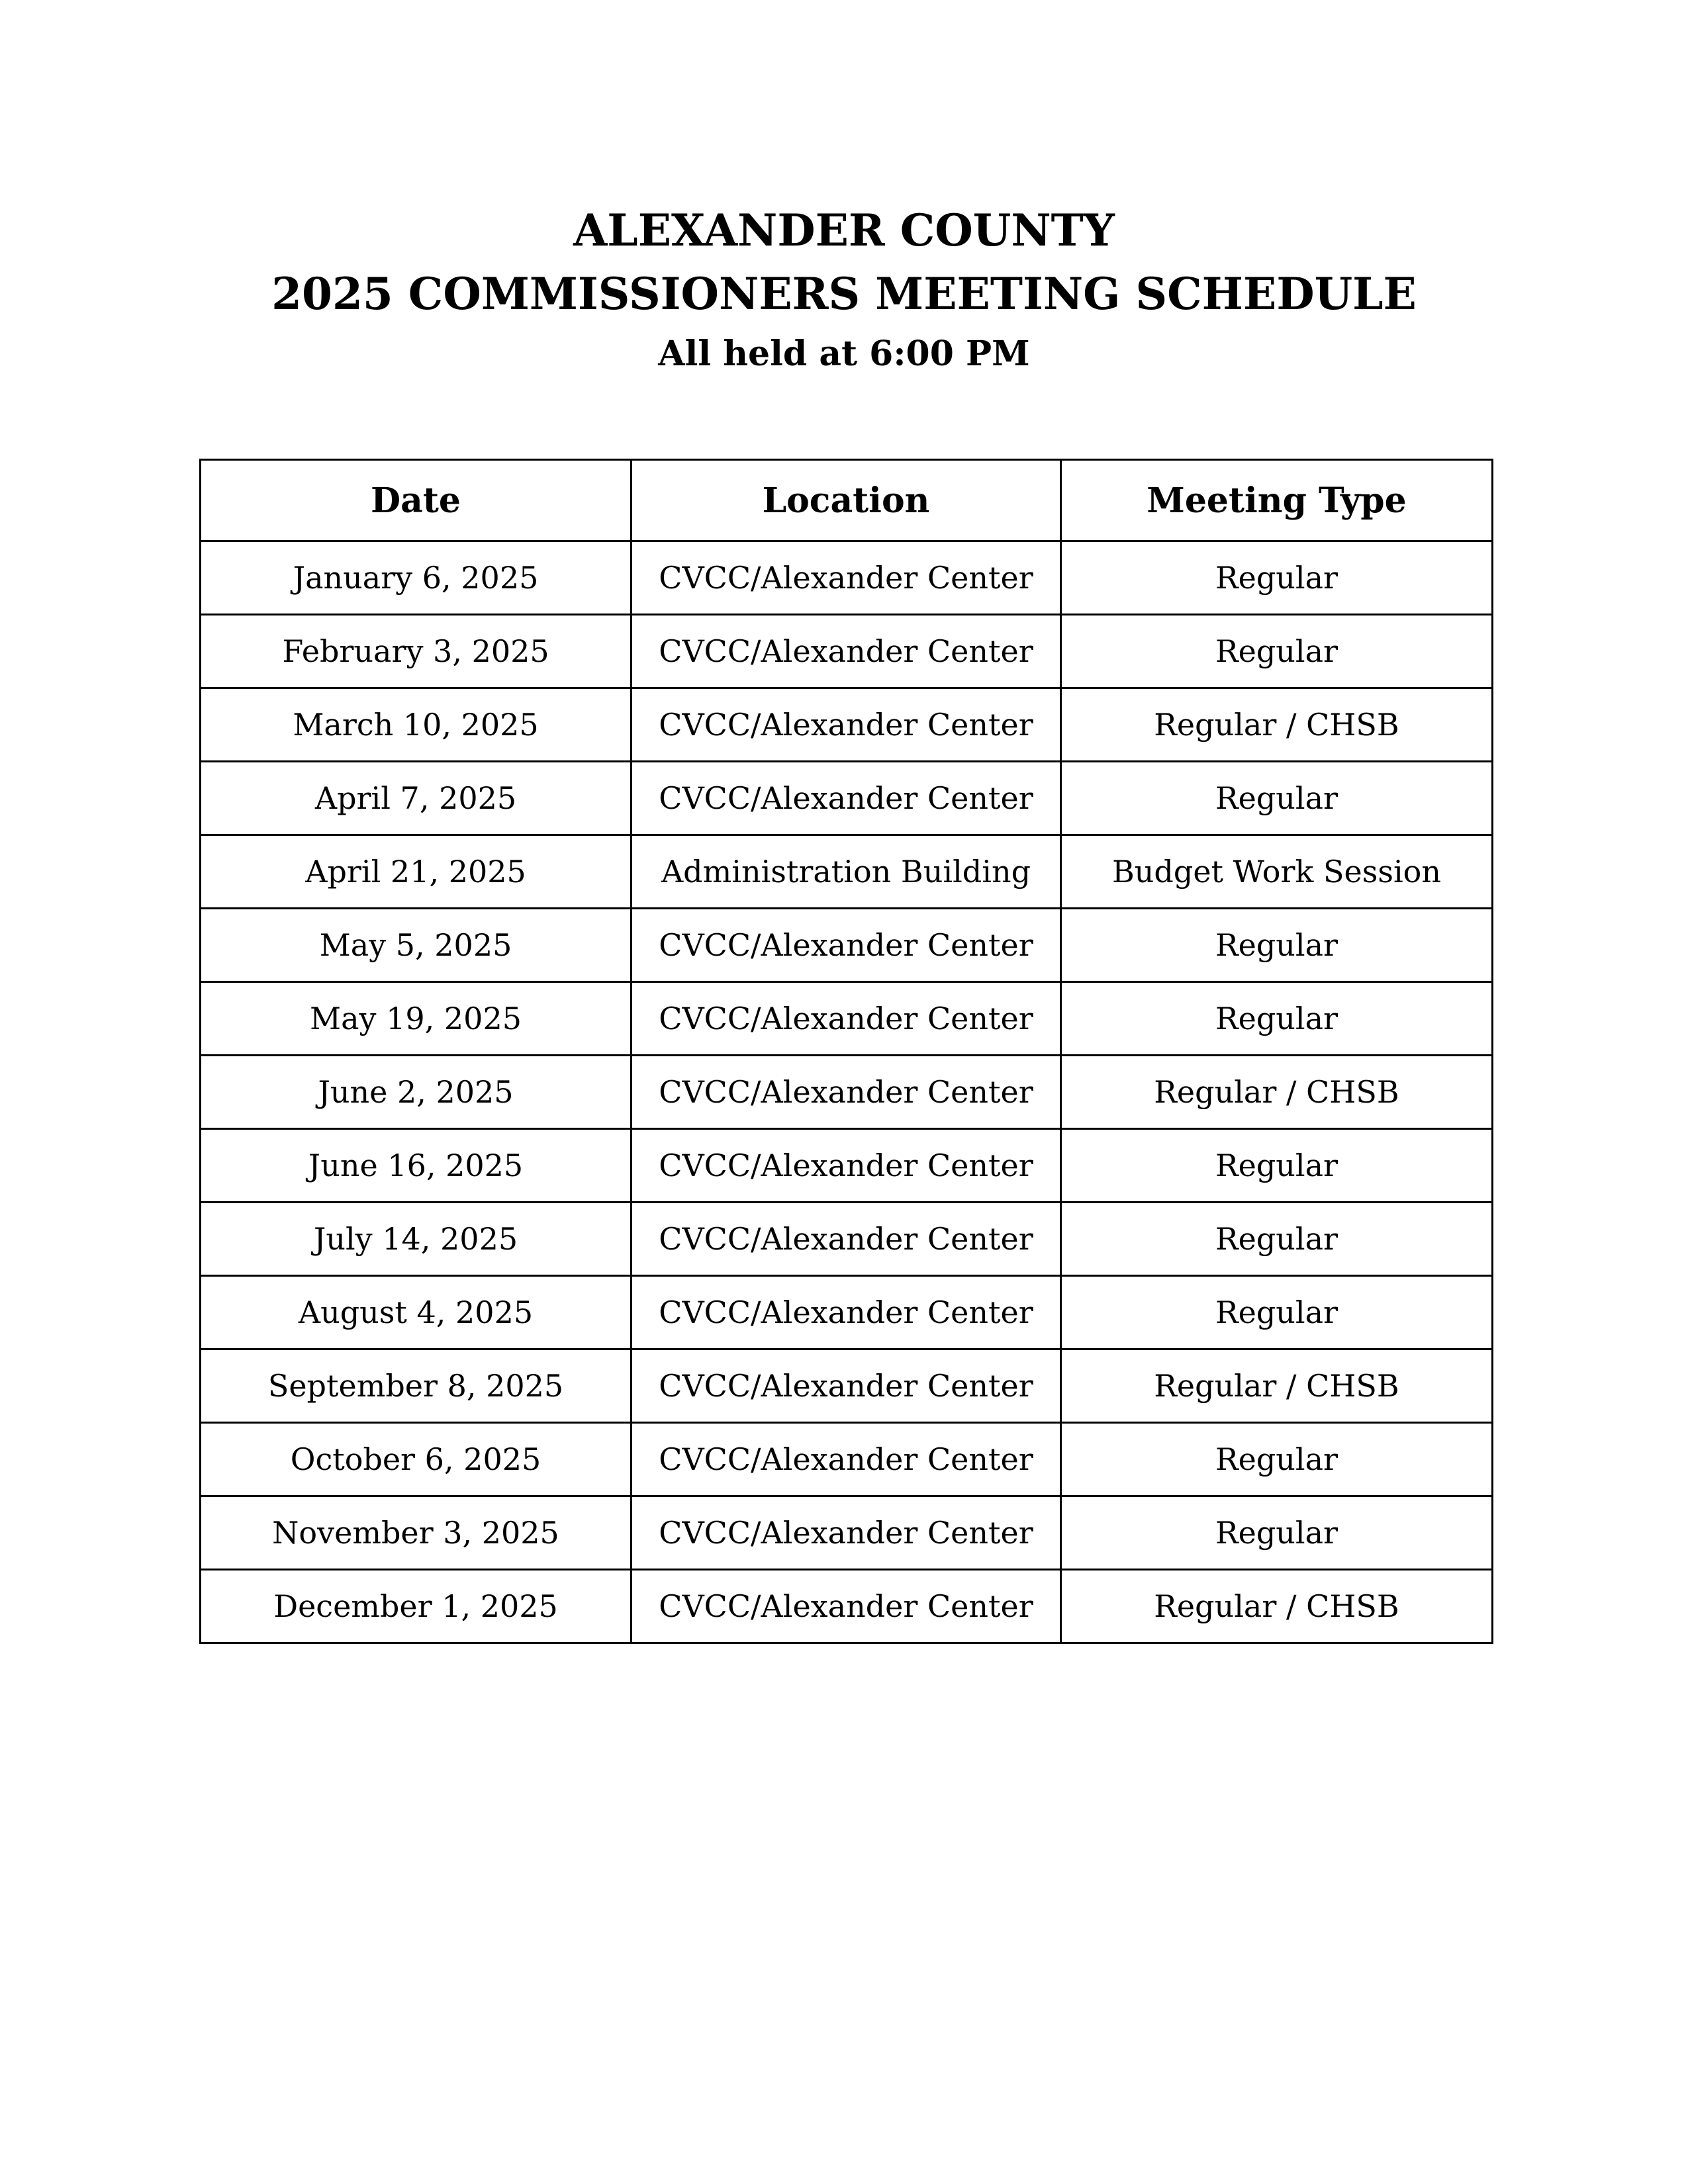 The width and height of the screenshot is (1688, 2184). I want to click on date-cell: June 16, 2025, so click(415, 1165).